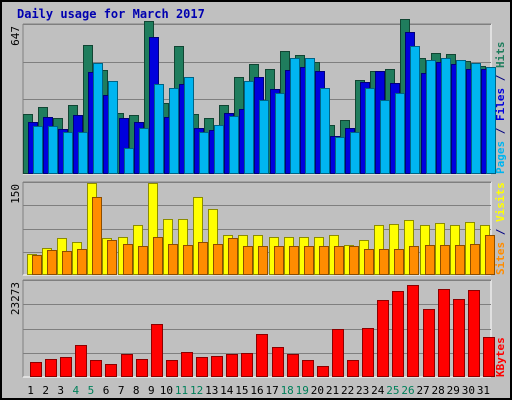 The height and width of the screenshot is (400, 512). What do you see at coordinates (196, 390) in the screenshot?
I see `x-tick-label: 12` at bounding box center [196, 390].